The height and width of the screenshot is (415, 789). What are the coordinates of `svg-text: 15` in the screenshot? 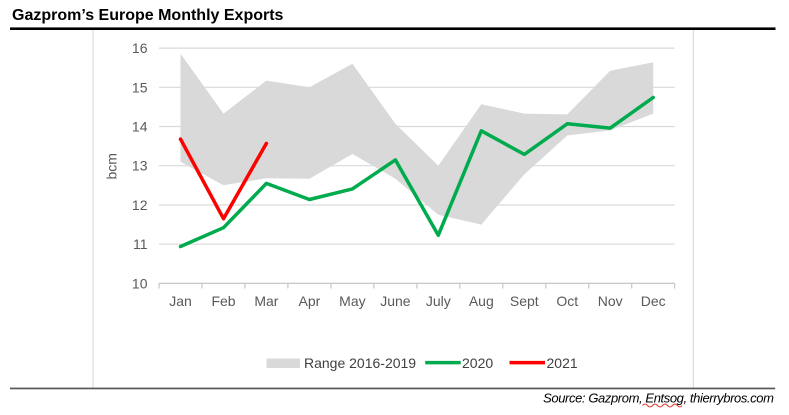 It's located at (140, 87).